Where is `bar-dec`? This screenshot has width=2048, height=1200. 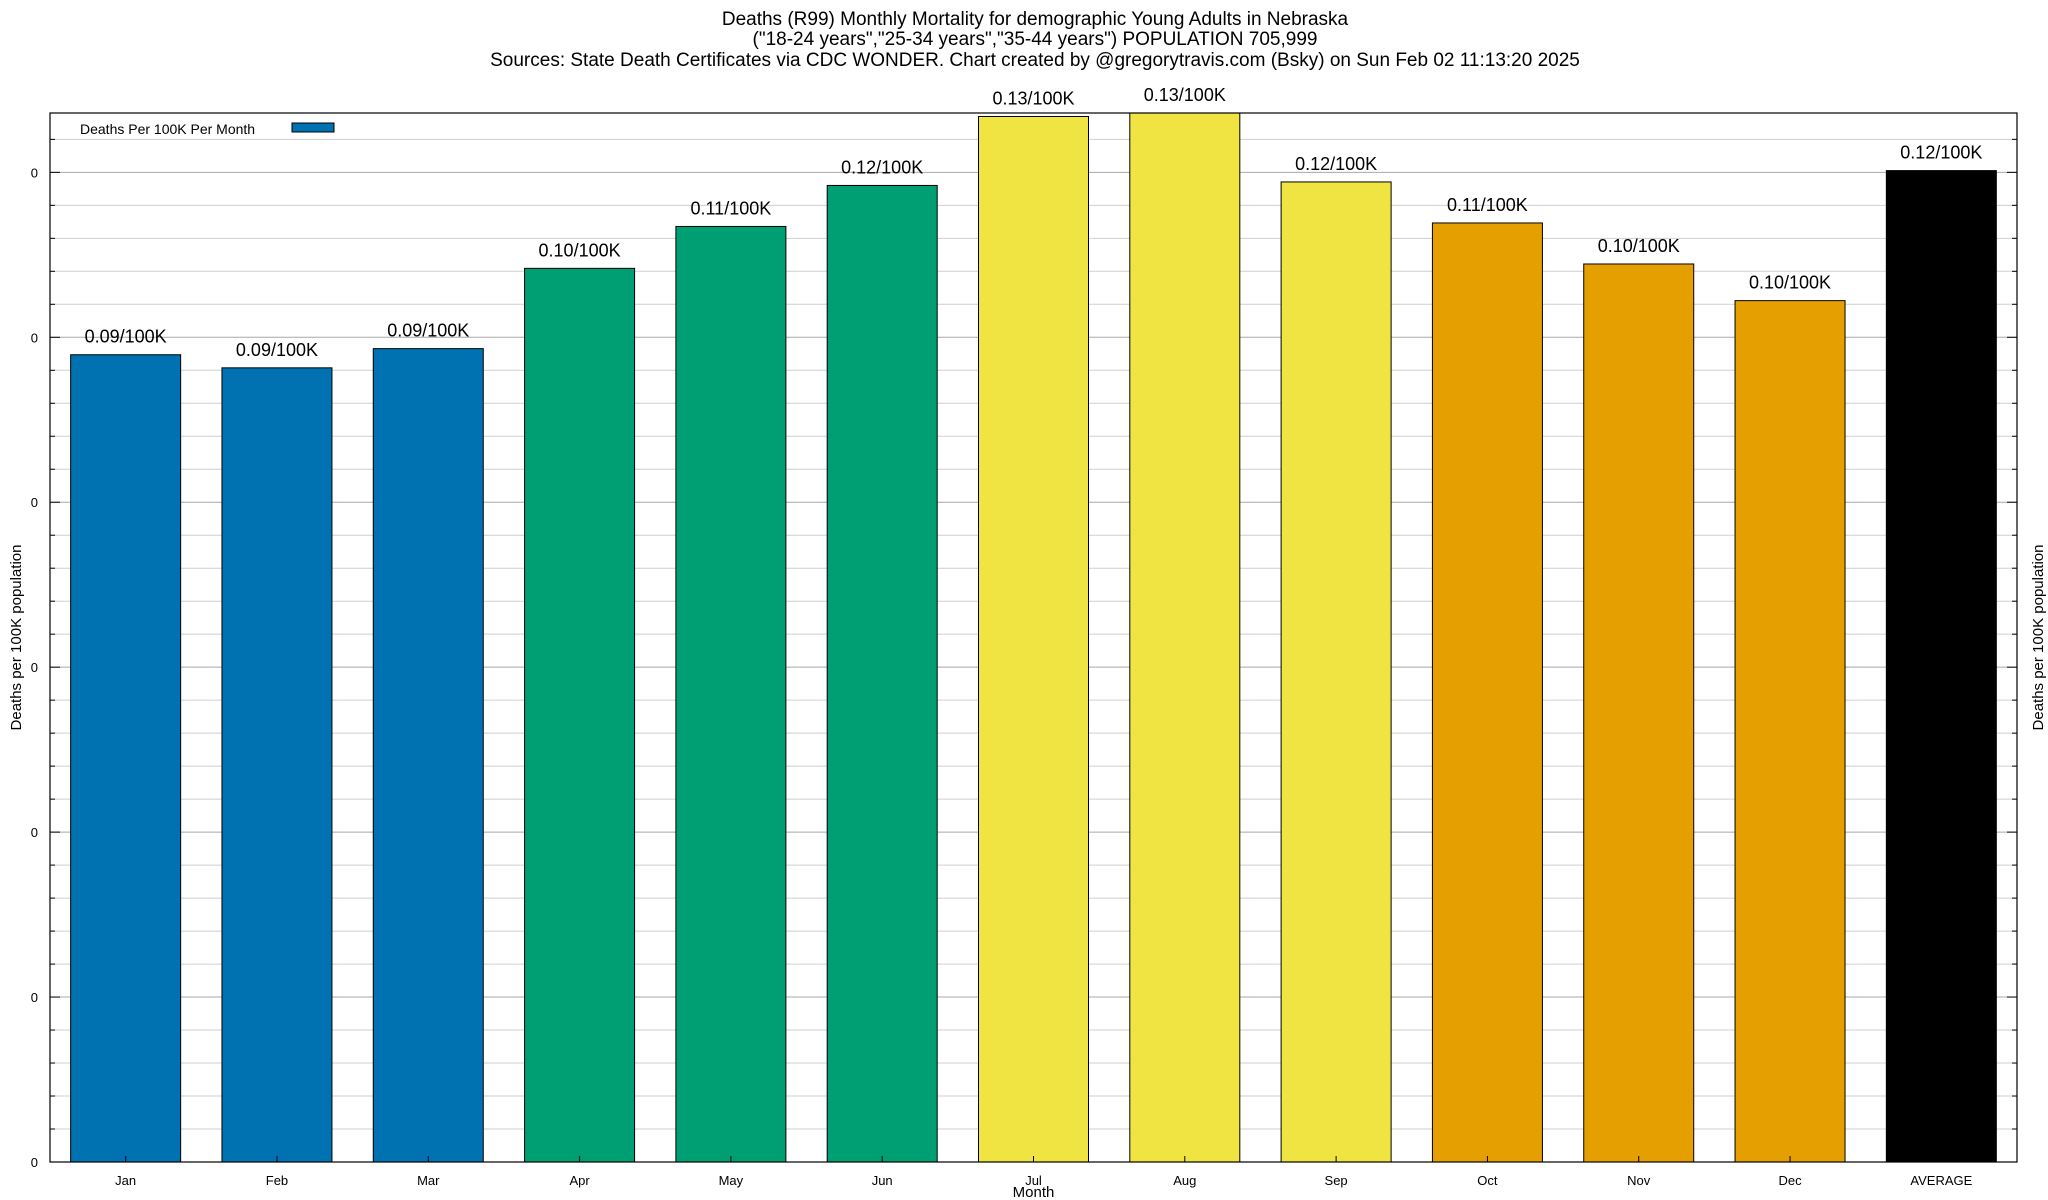 bar-dec is located at coordinates (1790, 731).